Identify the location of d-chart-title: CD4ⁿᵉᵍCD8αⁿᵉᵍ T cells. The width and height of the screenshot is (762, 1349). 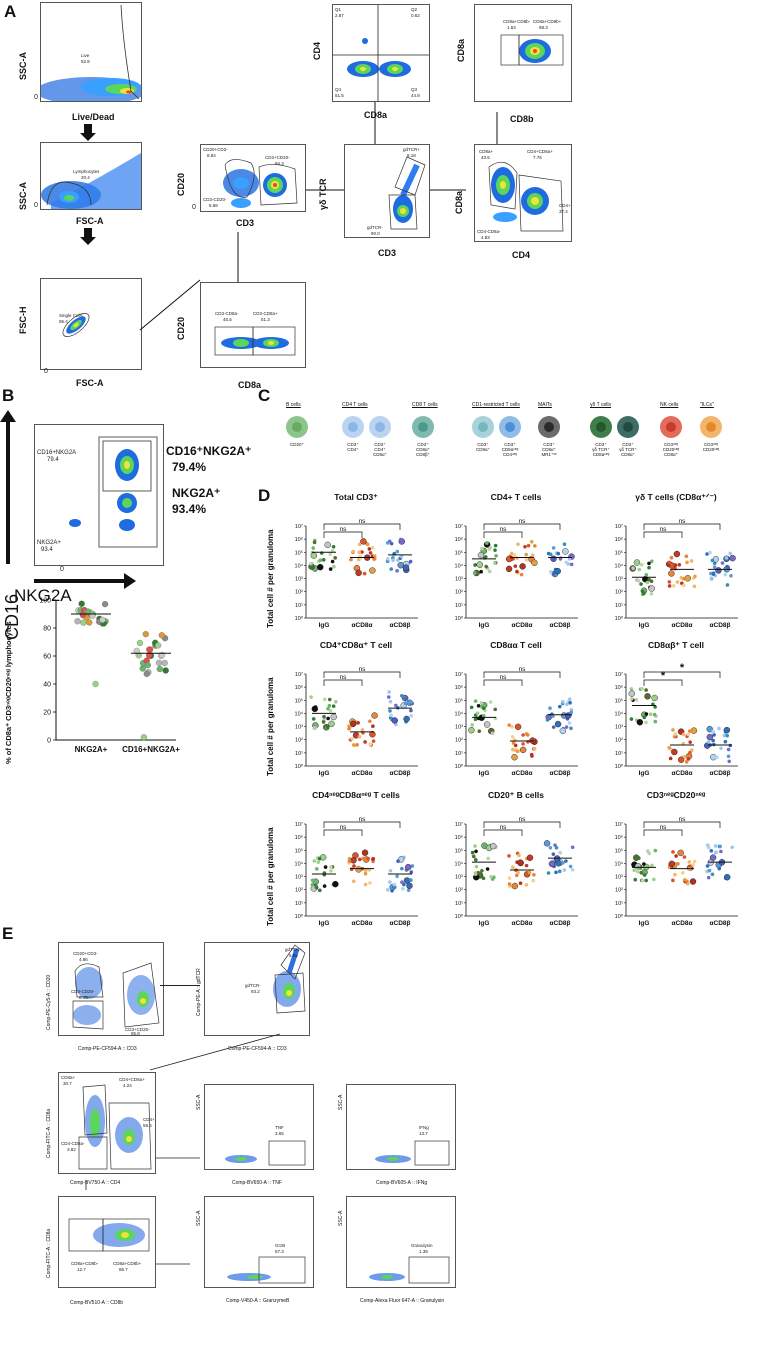
(356, 795).